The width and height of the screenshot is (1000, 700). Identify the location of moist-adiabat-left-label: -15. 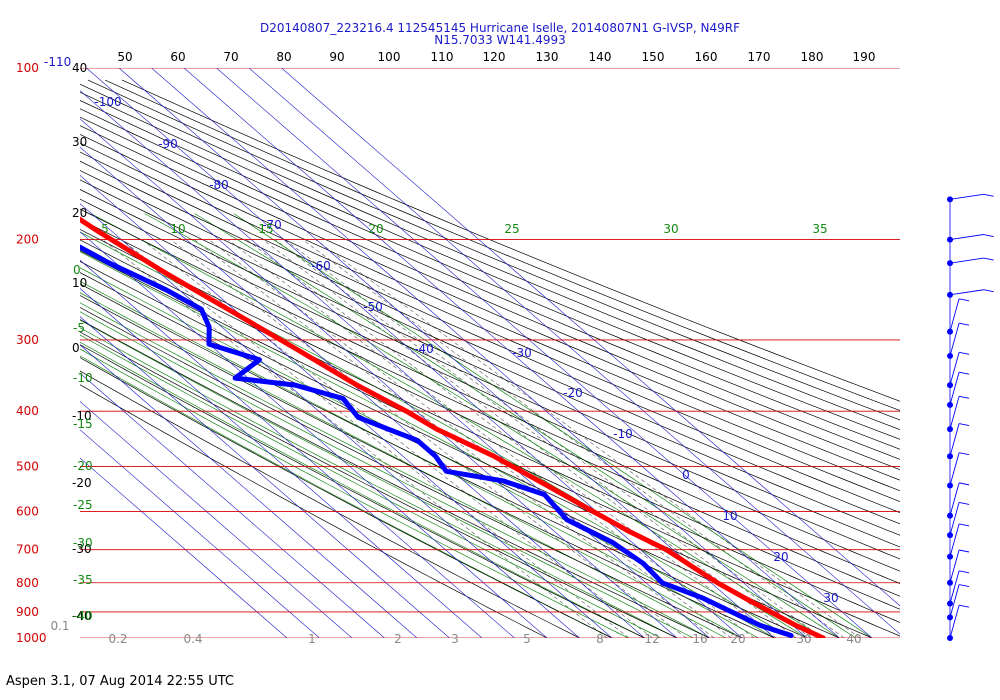
(83, 424).